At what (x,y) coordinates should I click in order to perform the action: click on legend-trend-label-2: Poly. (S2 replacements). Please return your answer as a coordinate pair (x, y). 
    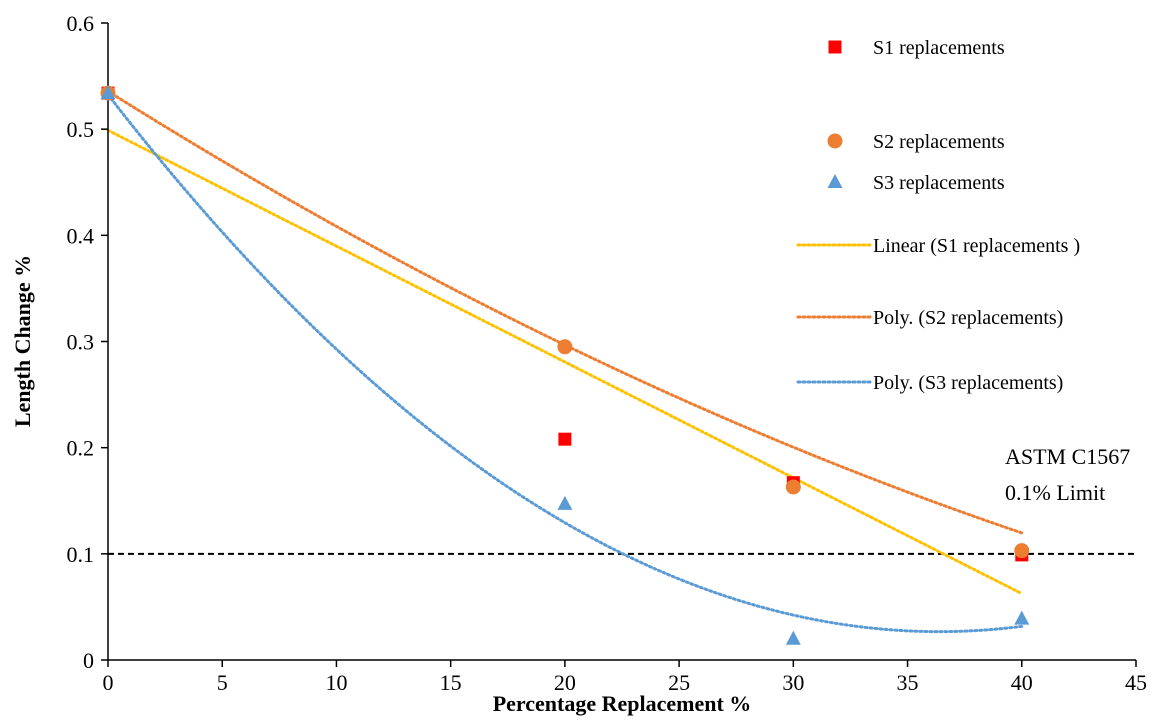
    Looking at the image, I should click on (968, 318).